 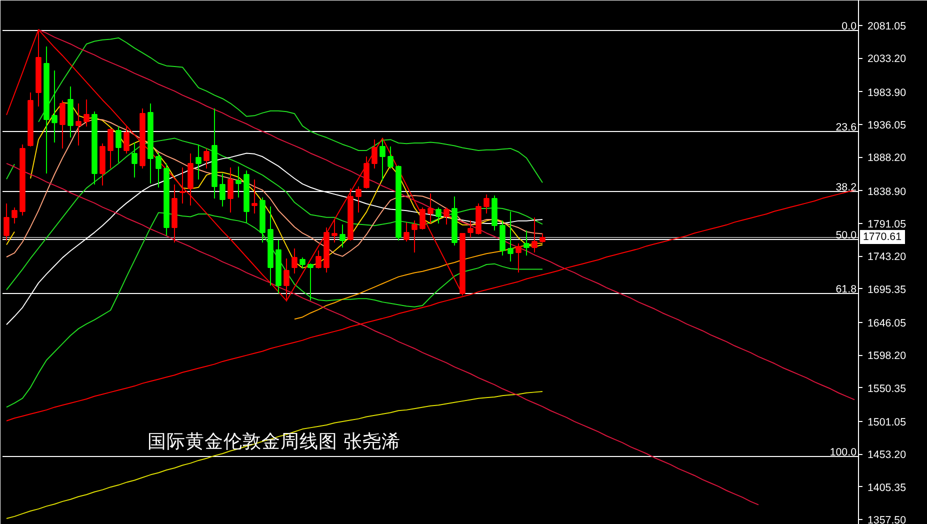 What do you see at coordinates (887, 92) in the screenshot?
I see `y-tick-label: 1983.90` at bounding box center [887, 92].